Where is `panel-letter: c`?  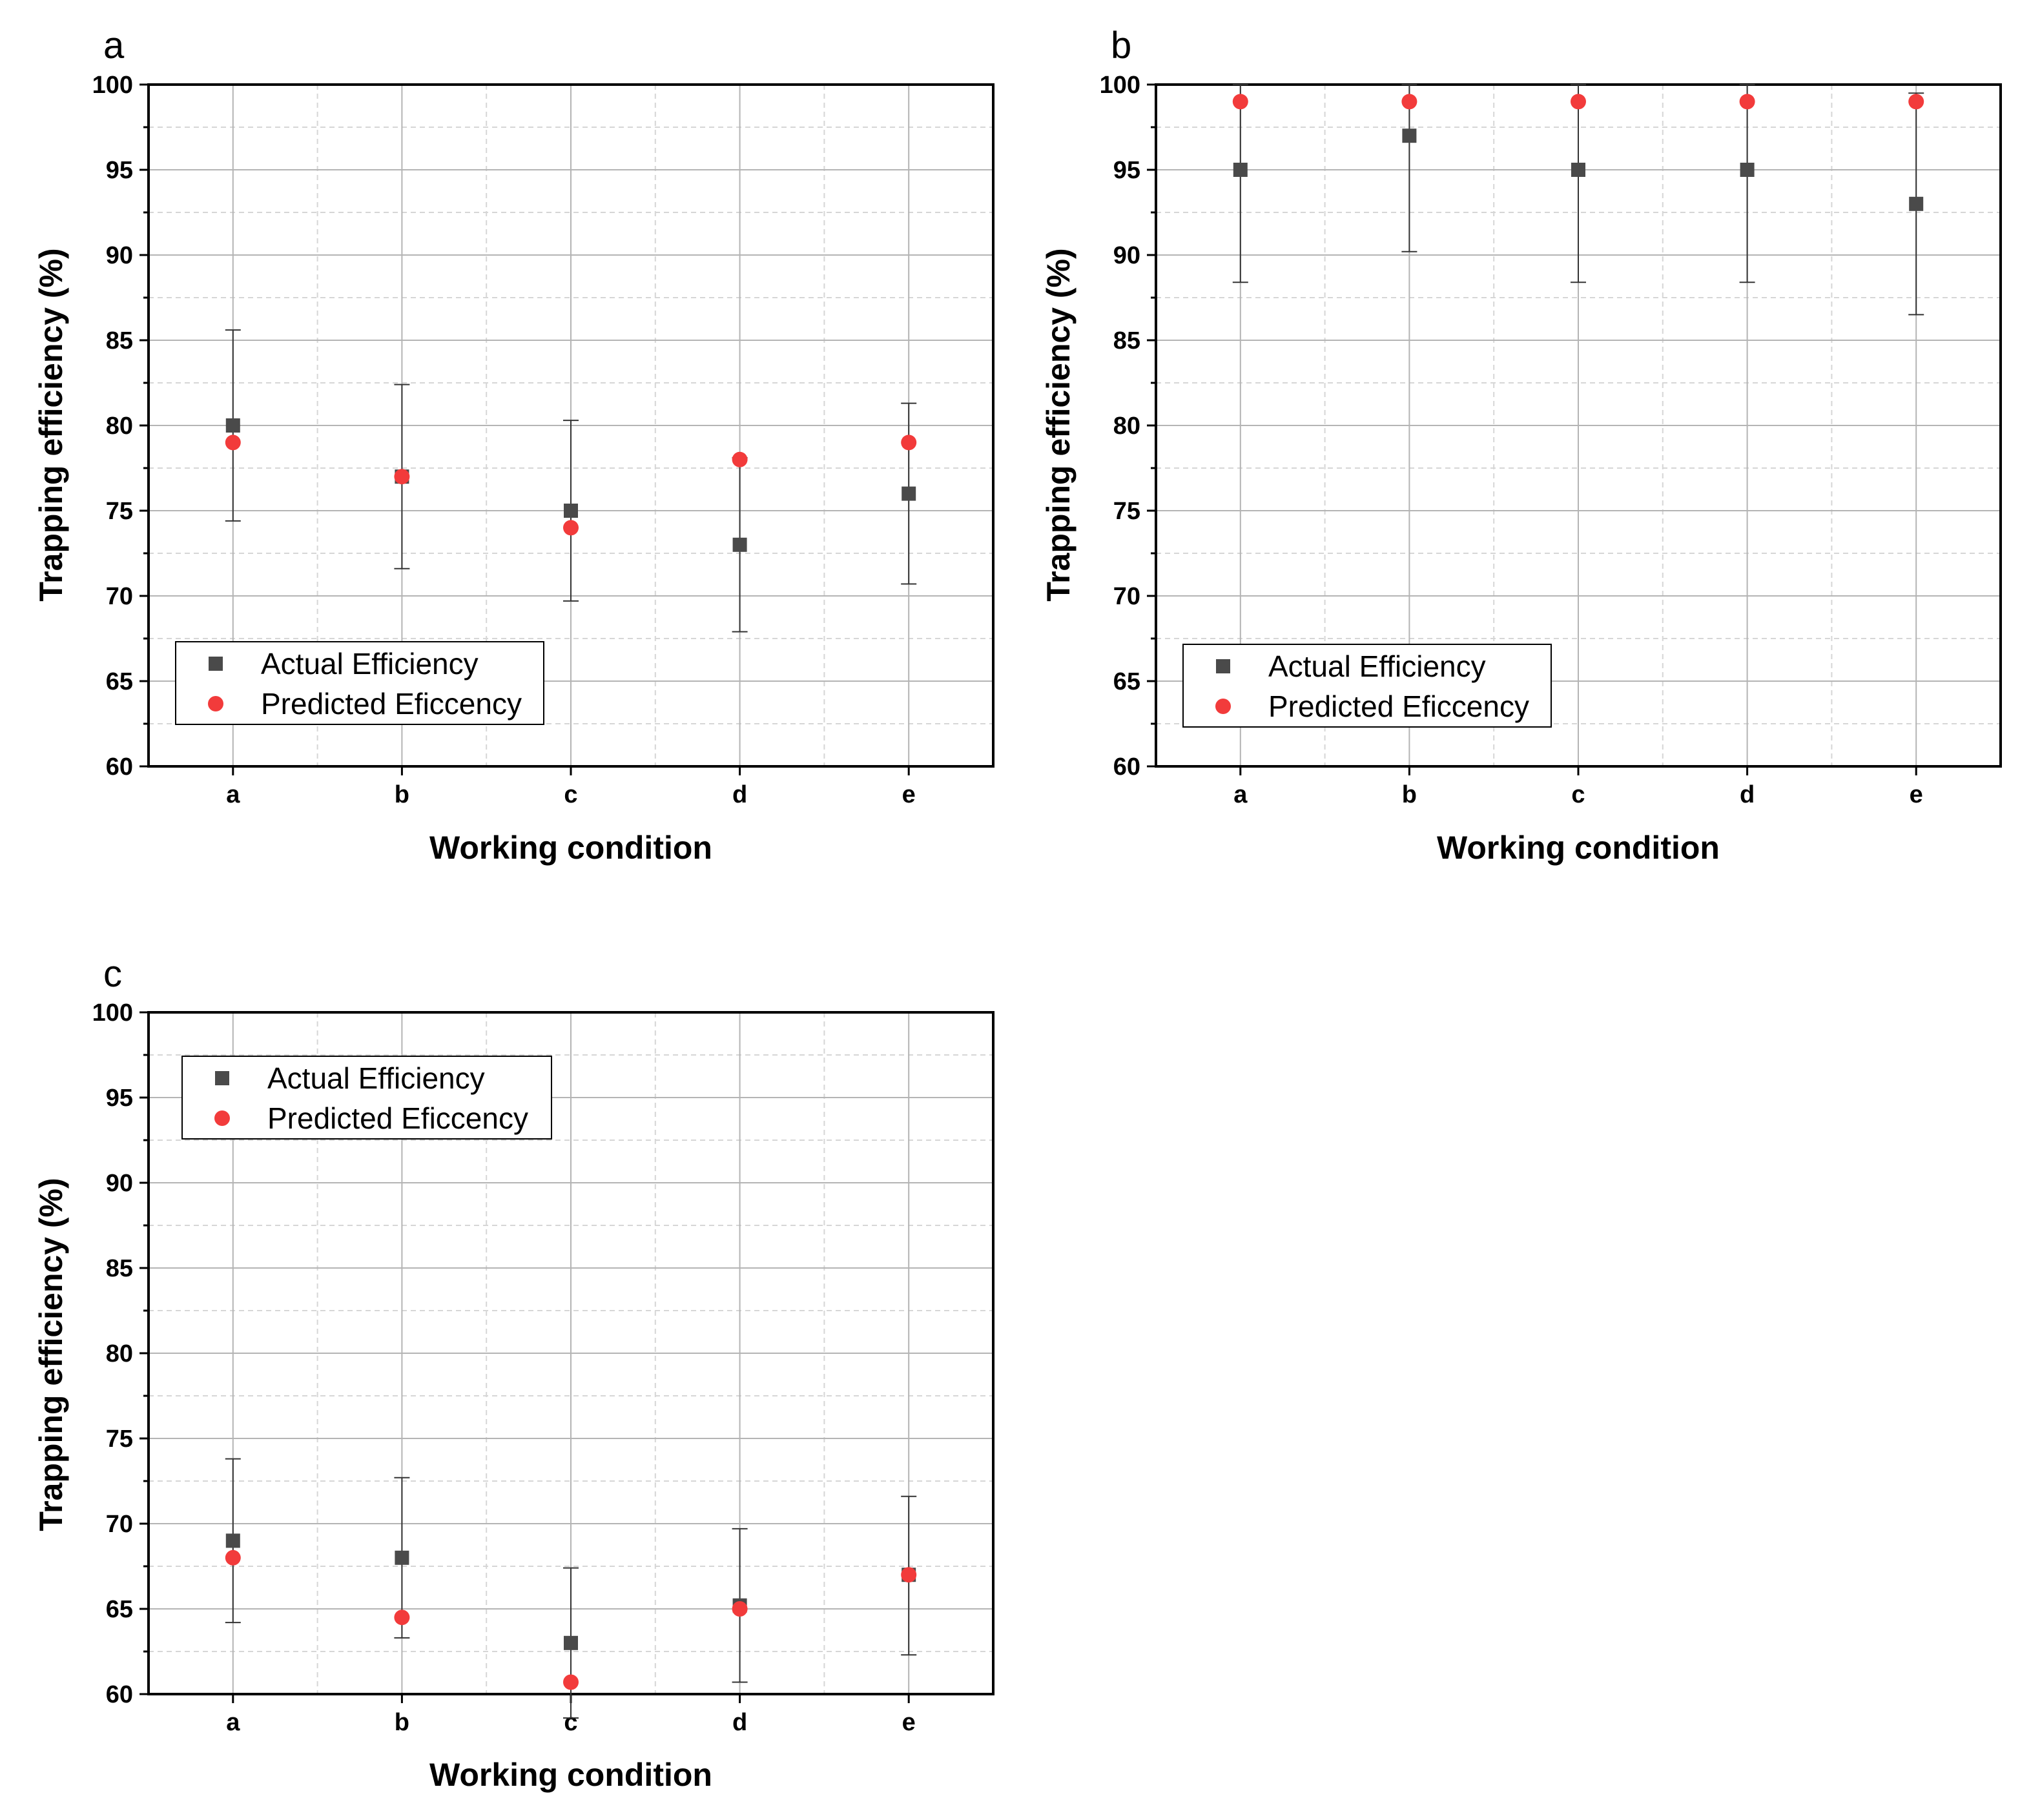
panel-letter: c is located at coordinates (112, 974).